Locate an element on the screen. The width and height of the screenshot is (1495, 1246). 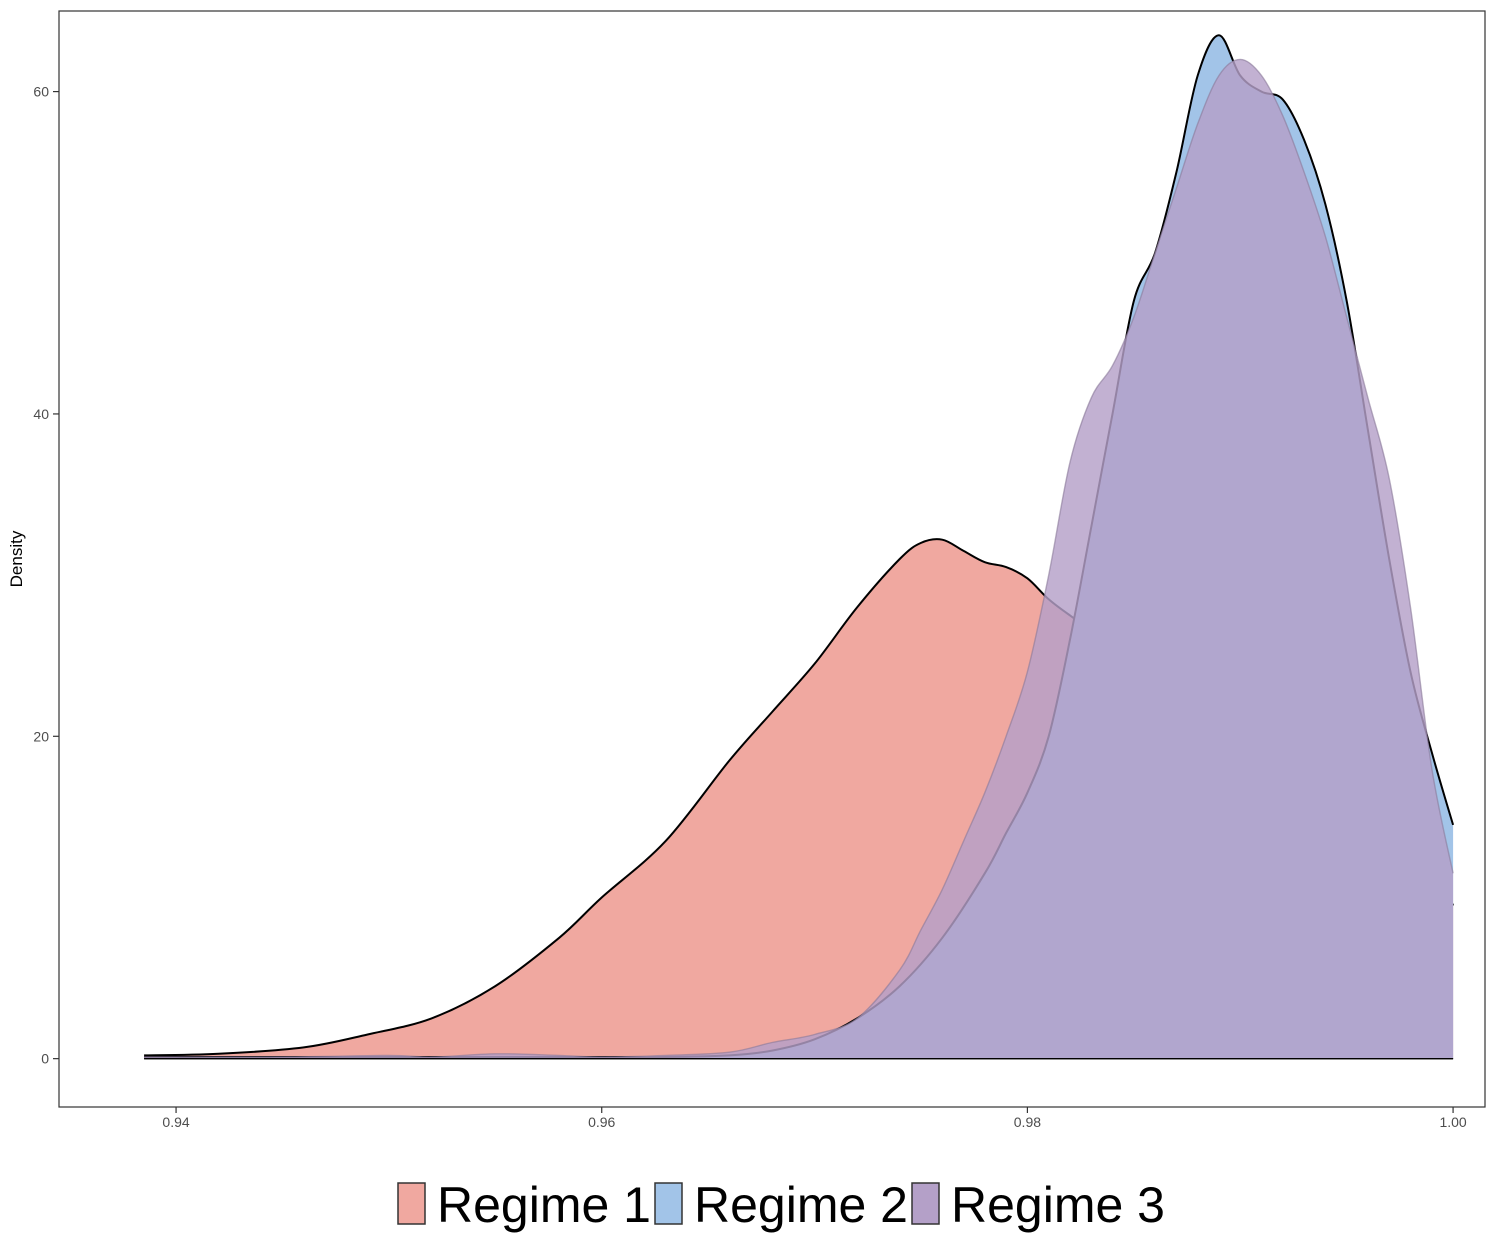
y-axis: 0 20 40 60 is located at coordinates (46, 575).